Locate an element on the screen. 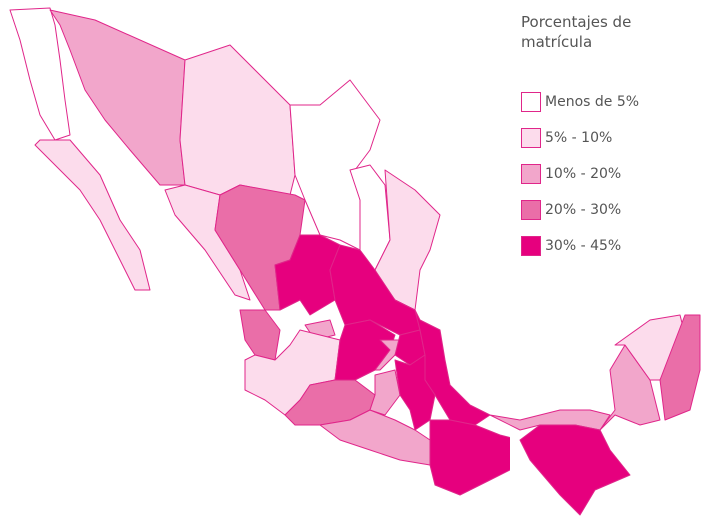 This screenshot has width=701, height=524. legend-item: 20% - 30% is located at coordinates (580, 210).